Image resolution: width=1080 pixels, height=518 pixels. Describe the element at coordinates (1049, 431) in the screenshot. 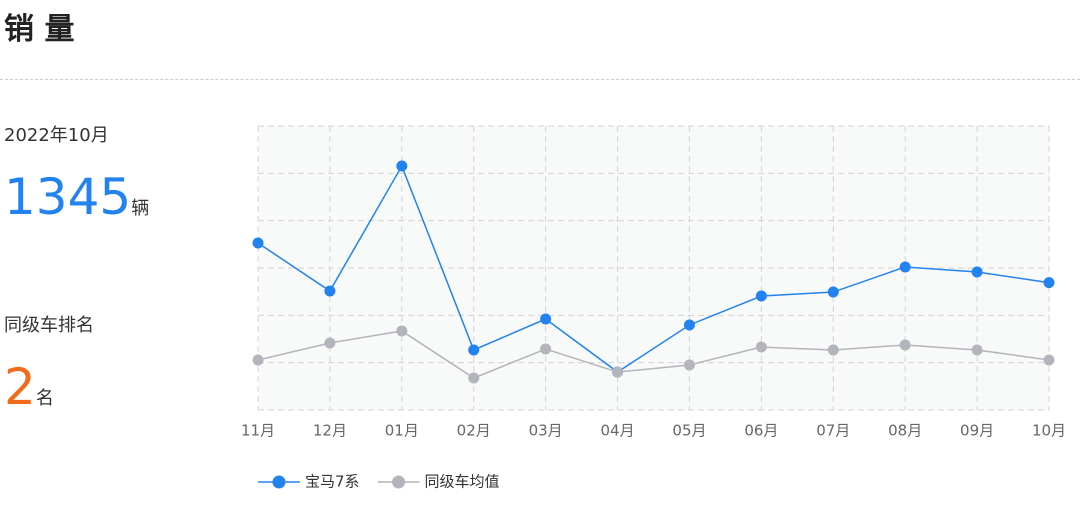

I see `x-tick-label: 10月` at that location.